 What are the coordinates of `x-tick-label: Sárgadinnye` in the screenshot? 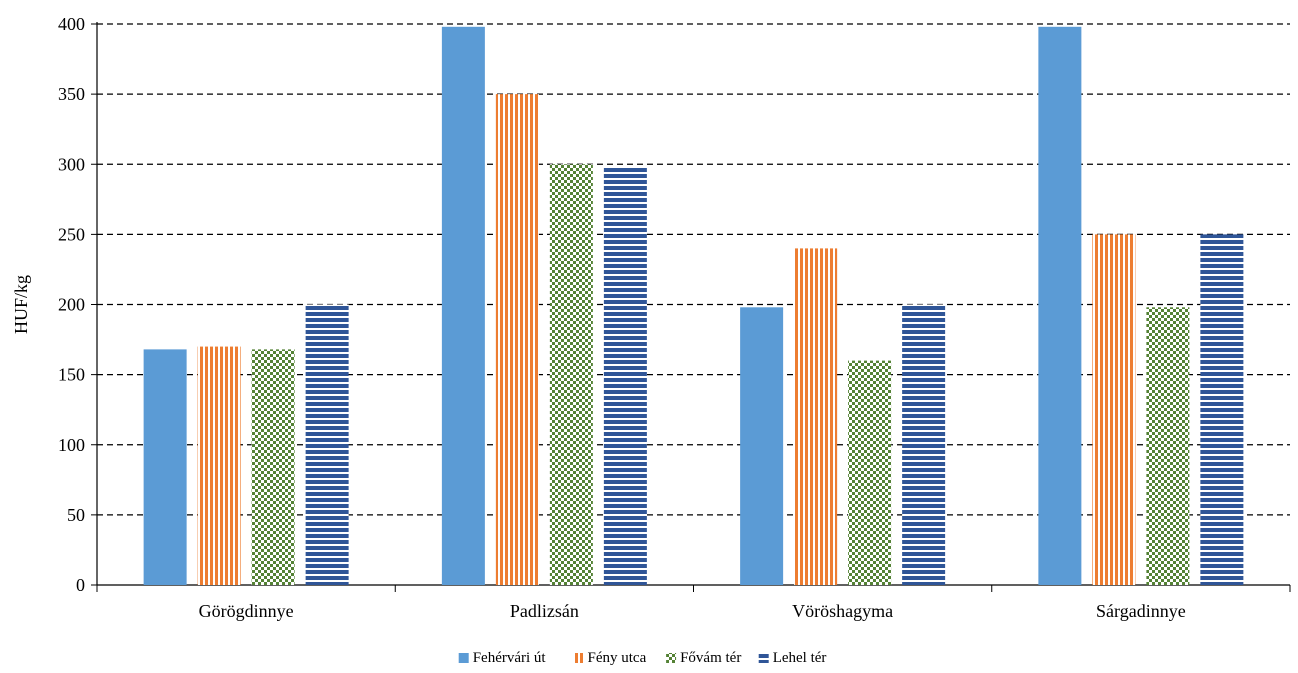 It's located at (1141, 611).